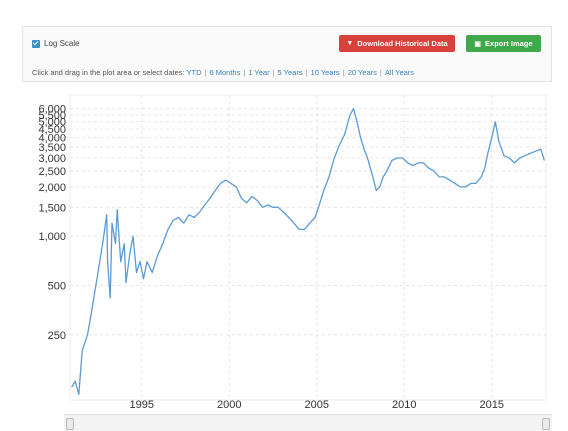  I want to click on y-tick-label: 4,500, so click(52, 130).